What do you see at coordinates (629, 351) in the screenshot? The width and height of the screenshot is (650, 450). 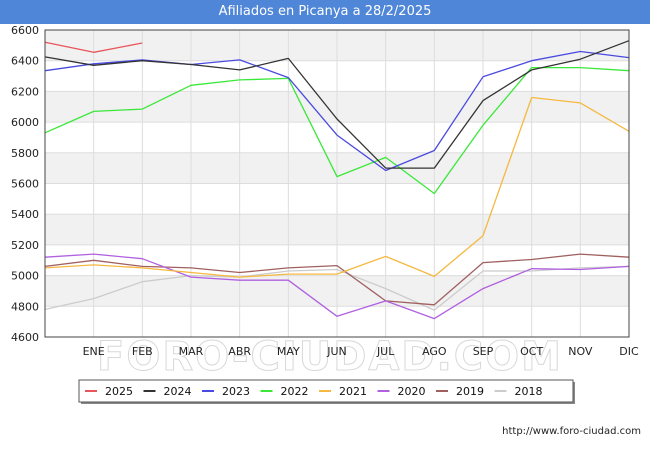 I see `x-tick-label: DIC` at bounding box center [629, 351].